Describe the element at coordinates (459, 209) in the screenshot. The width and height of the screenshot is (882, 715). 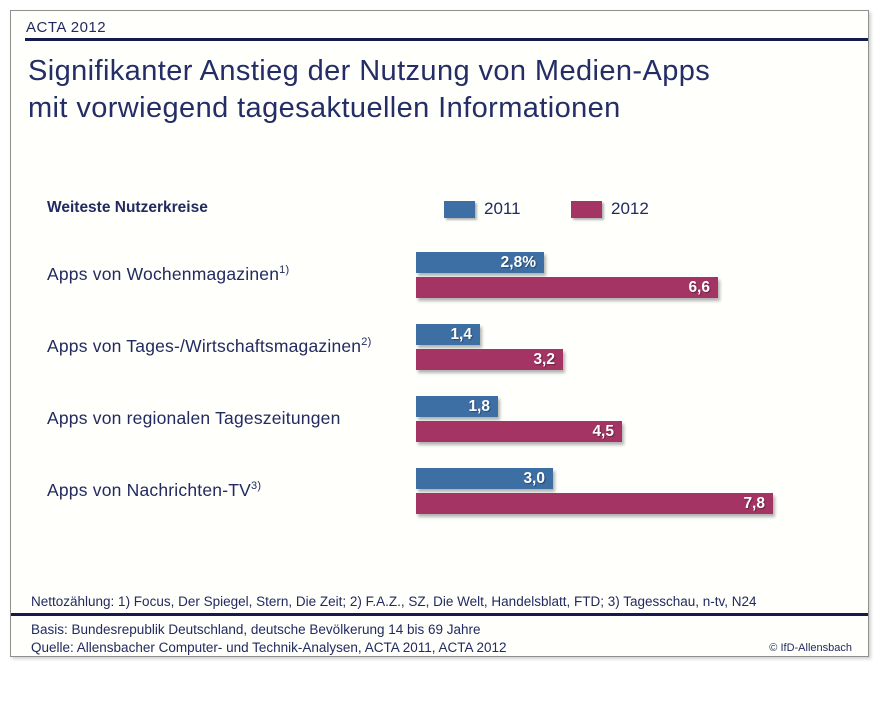
I see `legend-swatch-2011` at that location.